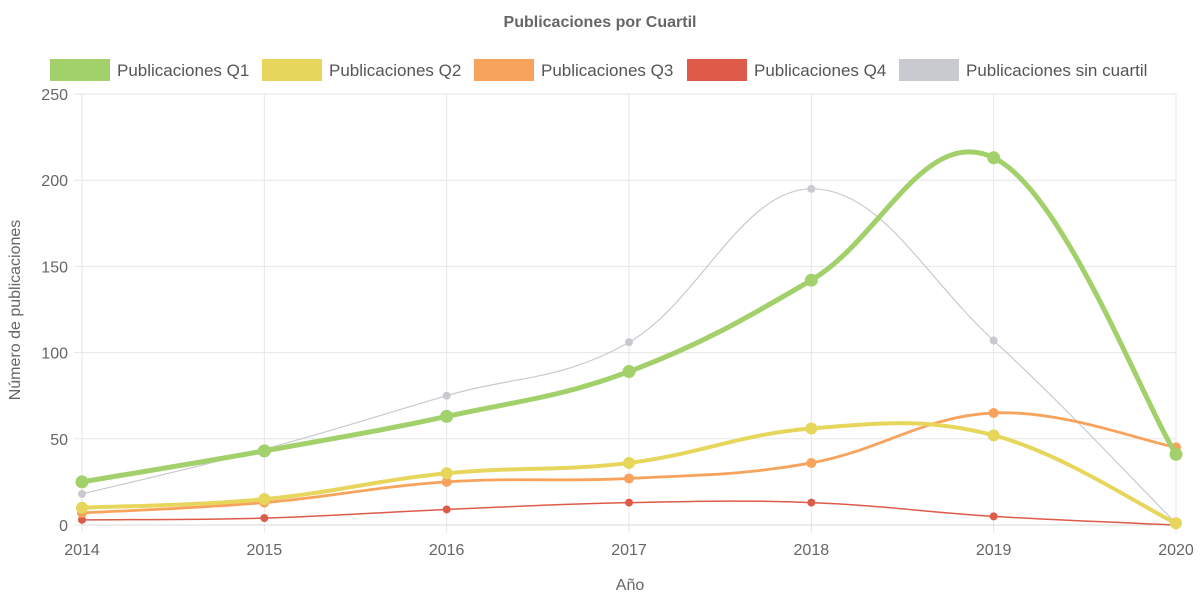  What do you see at coordinates (54, 311) in the screenshot?
I see `y-axis-ticks: 0 50 100 150 200 250` at bounding box center [54, 311].